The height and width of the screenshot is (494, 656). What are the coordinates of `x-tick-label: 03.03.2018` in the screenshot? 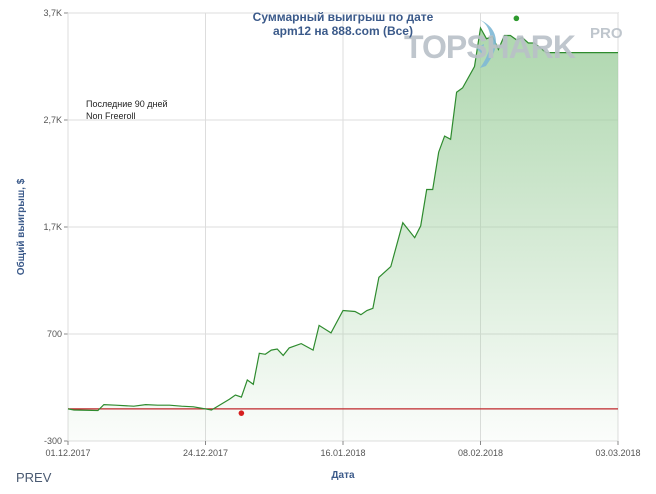 It's located at (617, 453).